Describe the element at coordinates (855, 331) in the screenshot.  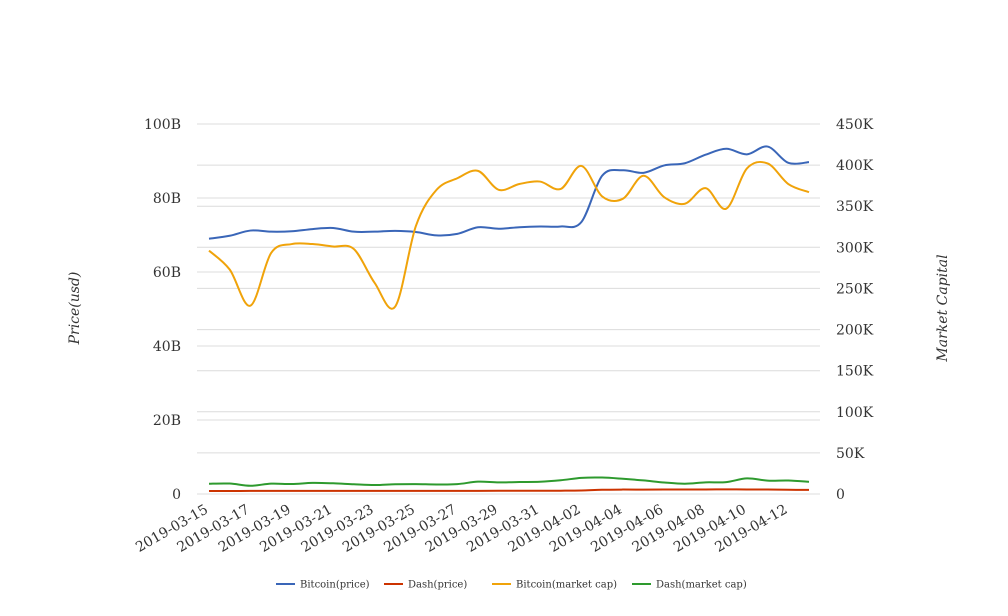
I see `y-right-tick-label: 200K` at that location.